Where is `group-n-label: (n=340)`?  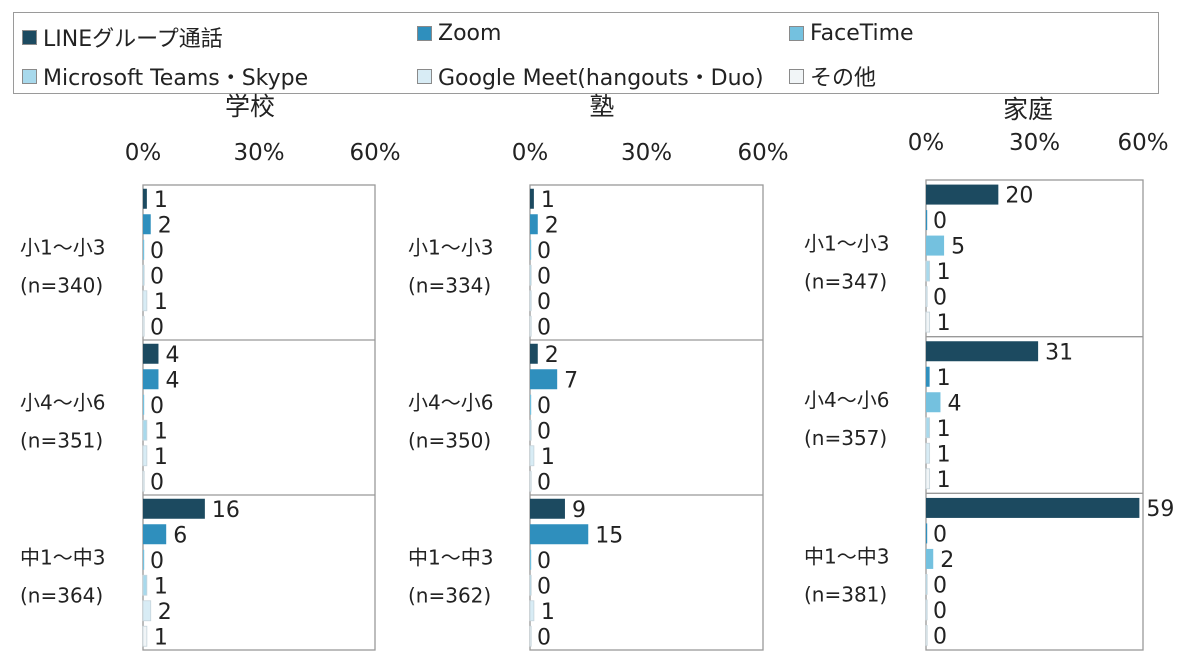
group-n-label: (n=340) is located at coordinates (61, 286).